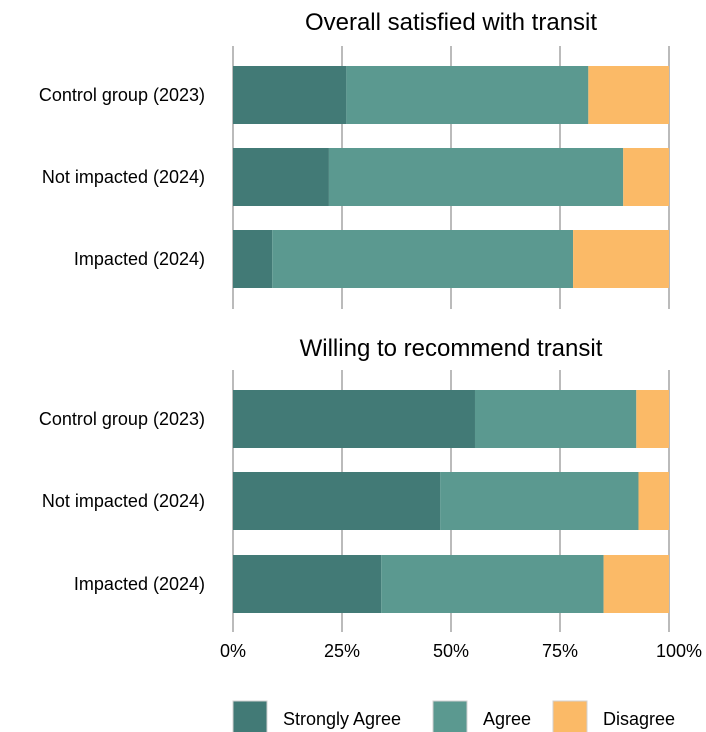 This screenshot has height=732, width=706. I want to click on legend-swatch-strongly-agree, so click(250, 716).